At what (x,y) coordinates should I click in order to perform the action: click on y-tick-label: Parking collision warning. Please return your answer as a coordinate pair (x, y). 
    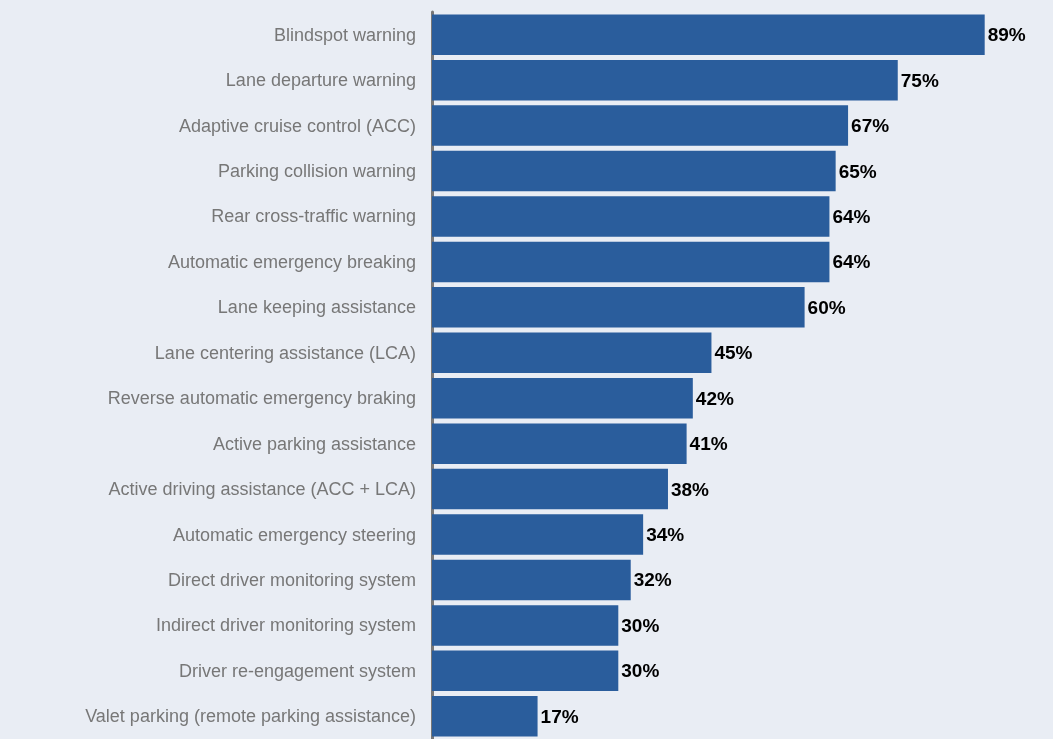
    Looking at the image, I should click on (316, 171).